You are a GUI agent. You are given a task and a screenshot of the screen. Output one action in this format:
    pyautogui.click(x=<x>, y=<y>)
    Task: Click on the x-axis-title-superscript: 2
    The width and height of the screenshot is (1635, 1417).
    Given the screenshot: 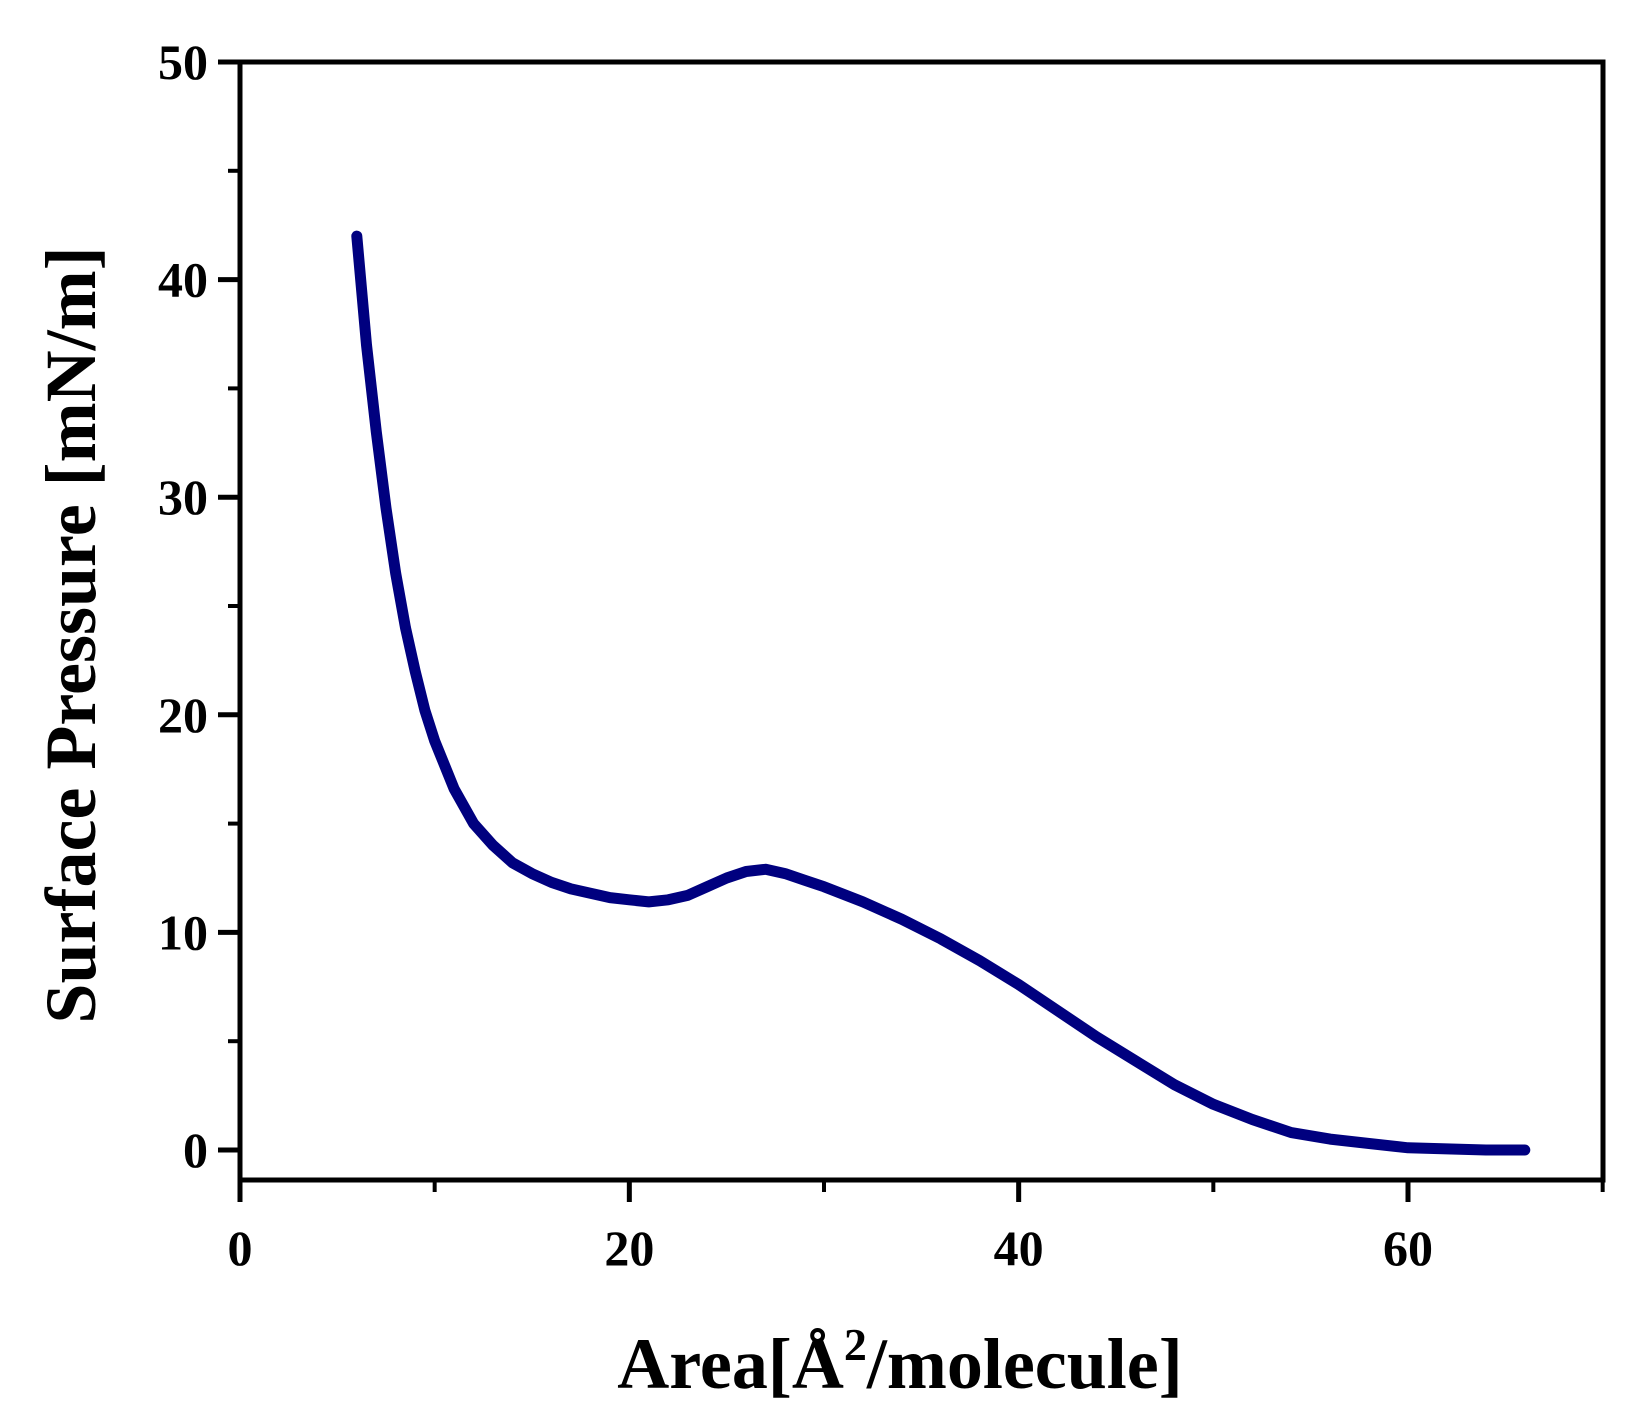 What is the action you would take?
    pyautogui.click(x=855, y=1344)
    